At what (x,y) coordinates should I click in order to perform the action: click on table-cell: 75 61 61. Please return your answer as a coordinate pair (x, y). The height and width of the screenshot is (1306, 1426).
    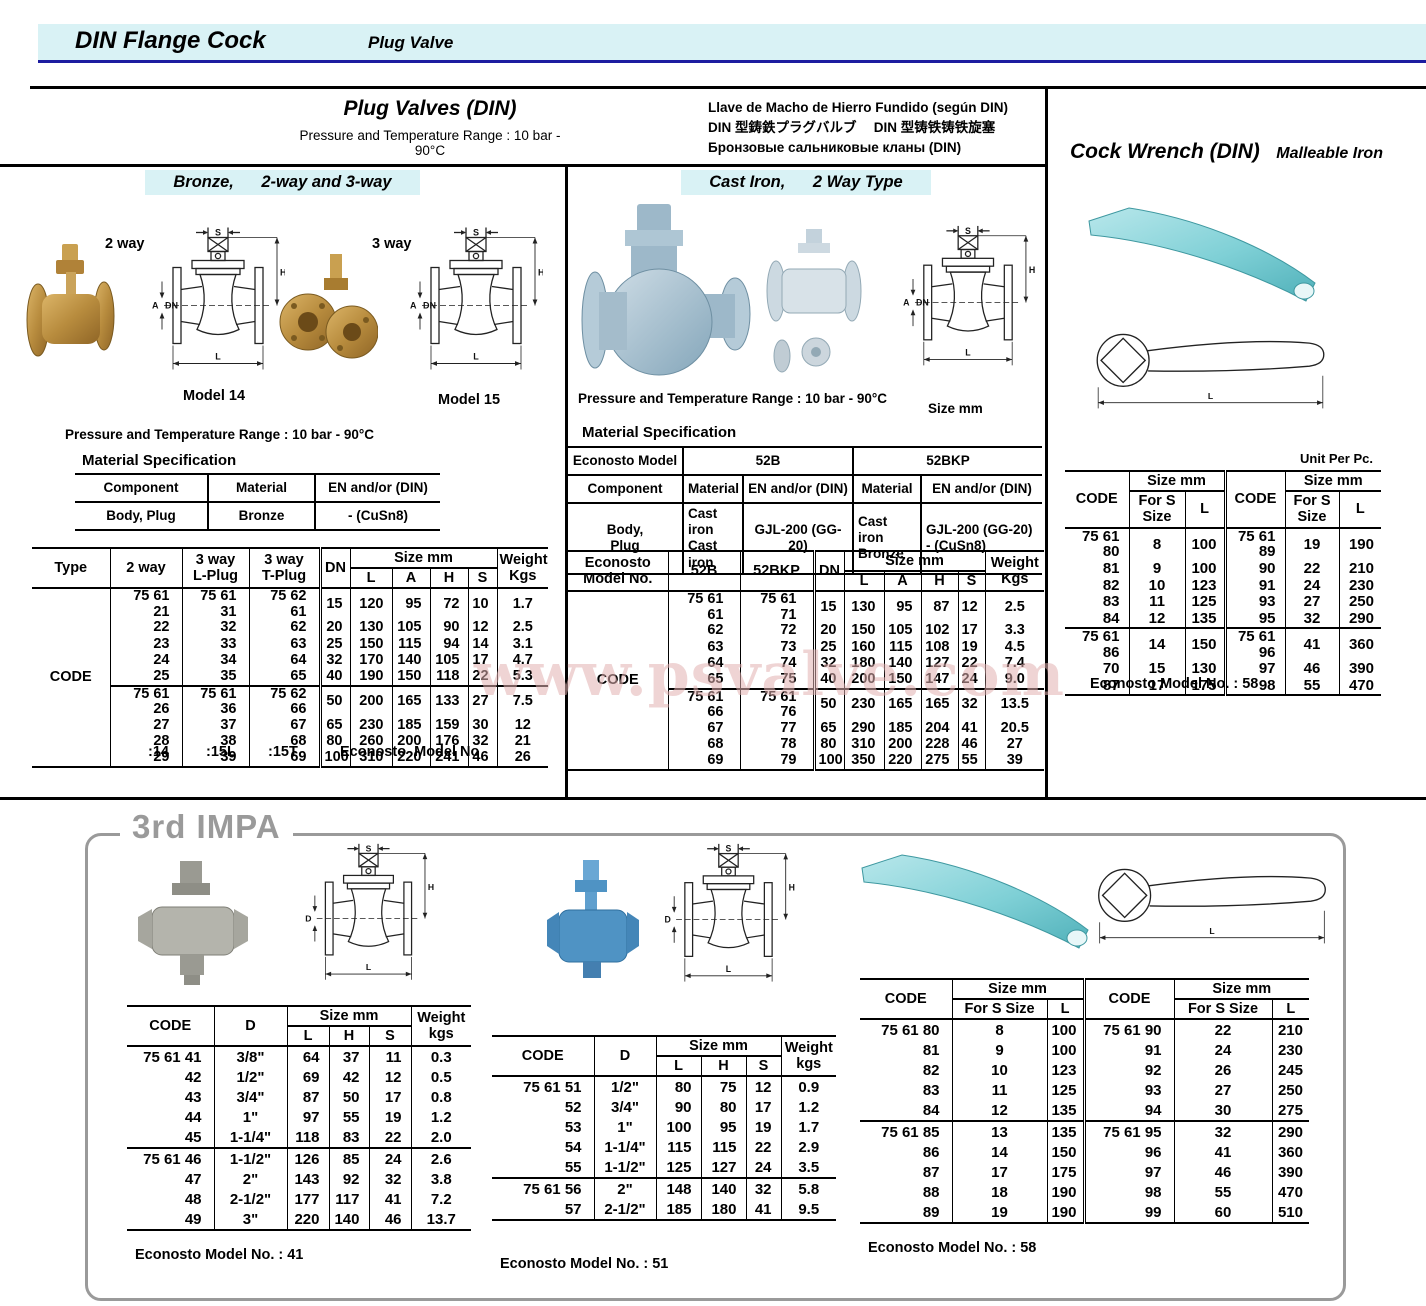
    Looking at the image, I should click on (703, 607).